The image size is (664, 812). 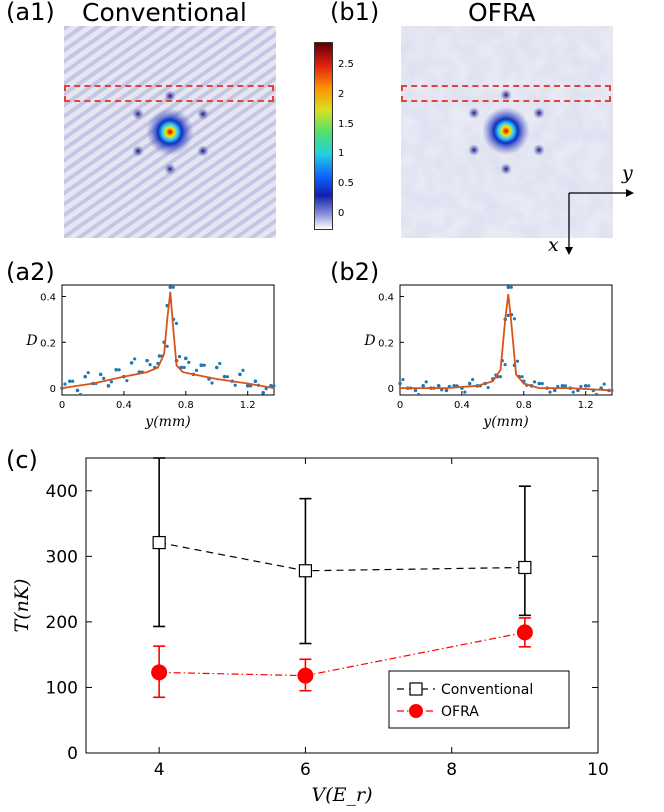 What do you see at coordinates (479, 699) in the screenshot?
I see `legend-box` at bounding box center [479, 699].